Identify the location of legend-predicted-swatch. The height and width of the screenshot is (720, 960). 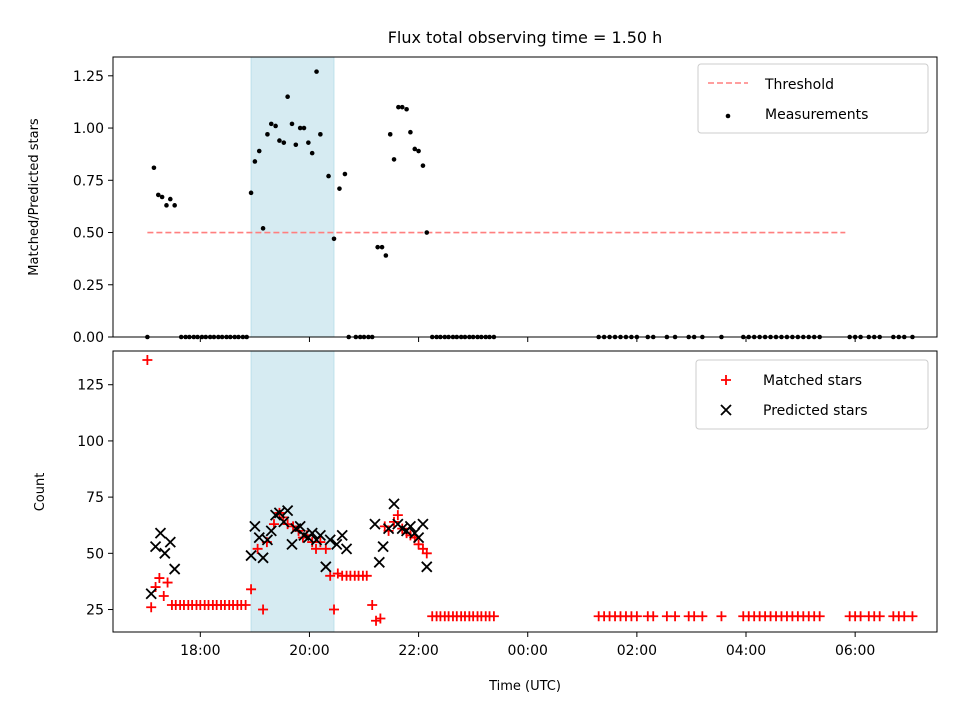
(726, 410).